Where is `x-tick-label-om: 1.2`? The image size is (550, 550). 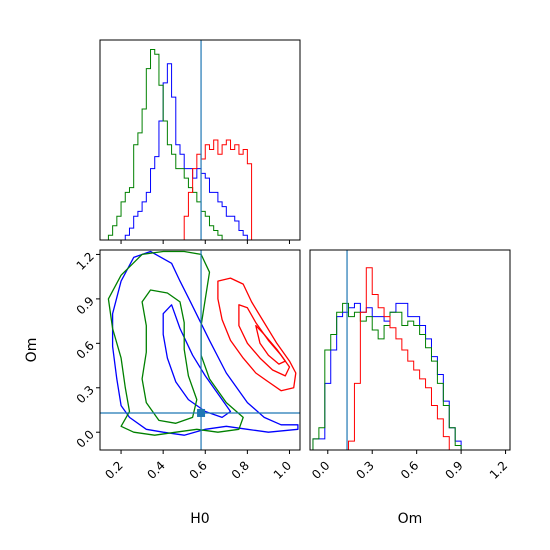 x-tick-label-om: 1.2 is located at coordinates (498, 469).